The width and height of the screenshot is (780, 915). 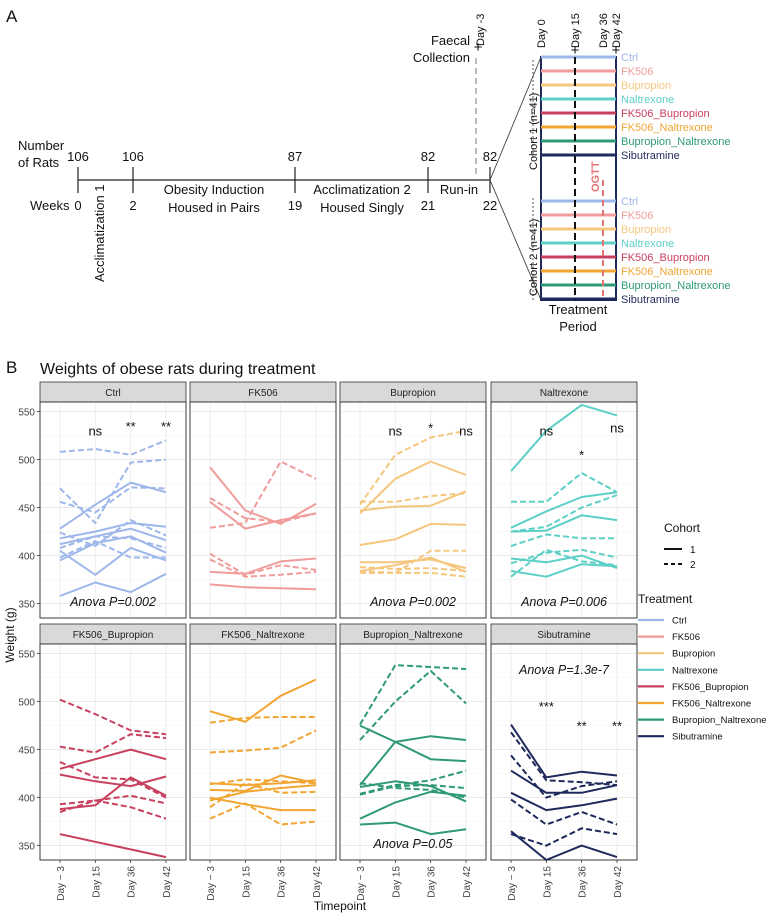 What do you see at coordinates (682, 528) in the screenshot?
I see `legend-cohort-title: Cohort` at bounding box center [682, 528].